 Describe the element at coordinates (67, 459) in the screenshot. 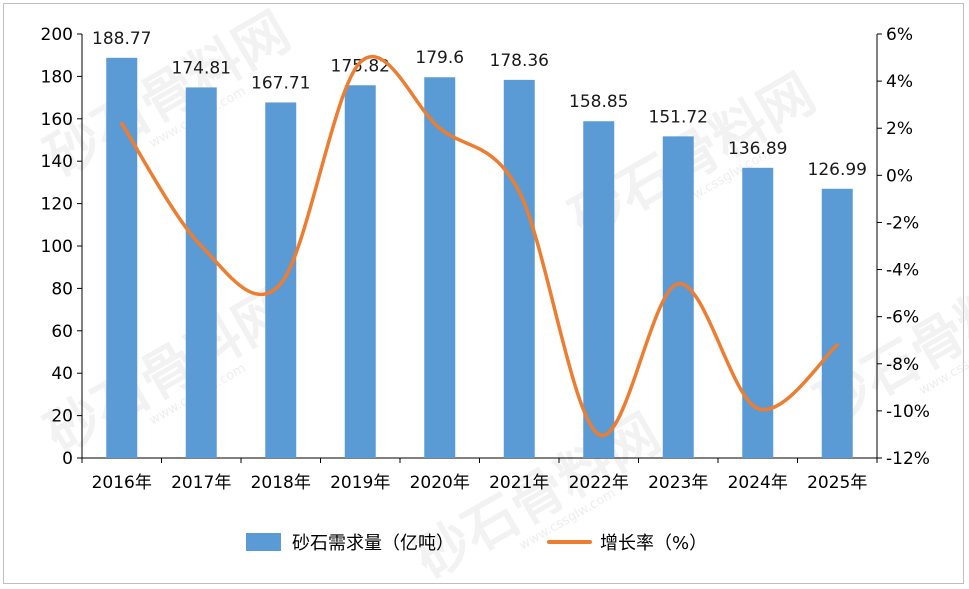

I see `left-tick-label: 0` at that location.